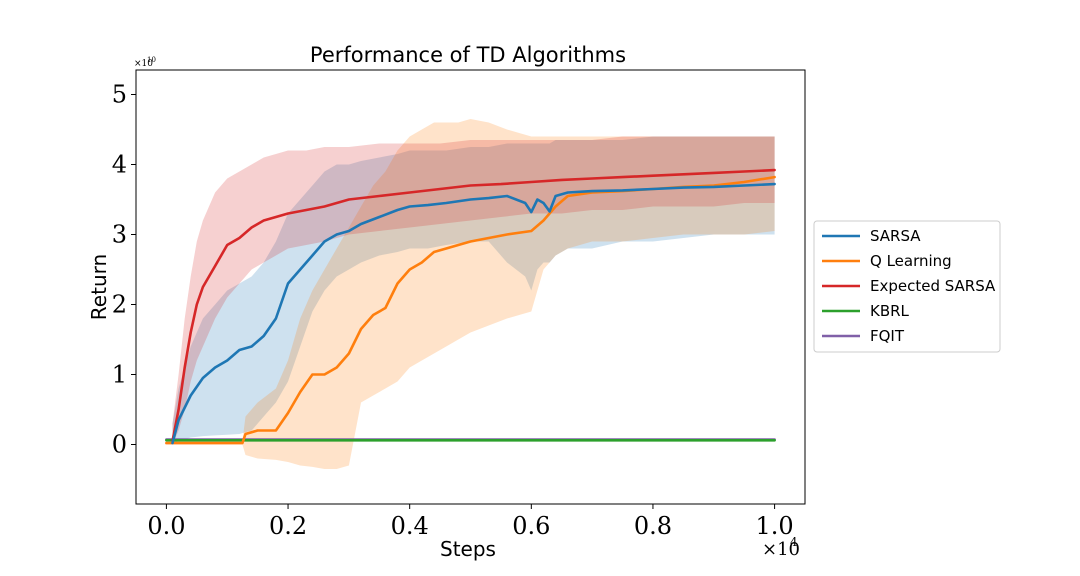 This screenshot has width=1080, height=576. What do you see at coordinates (887, 336) in the screenshot?
I see `legend-label-fqit: FQIT` at bounding box center [887, 336].